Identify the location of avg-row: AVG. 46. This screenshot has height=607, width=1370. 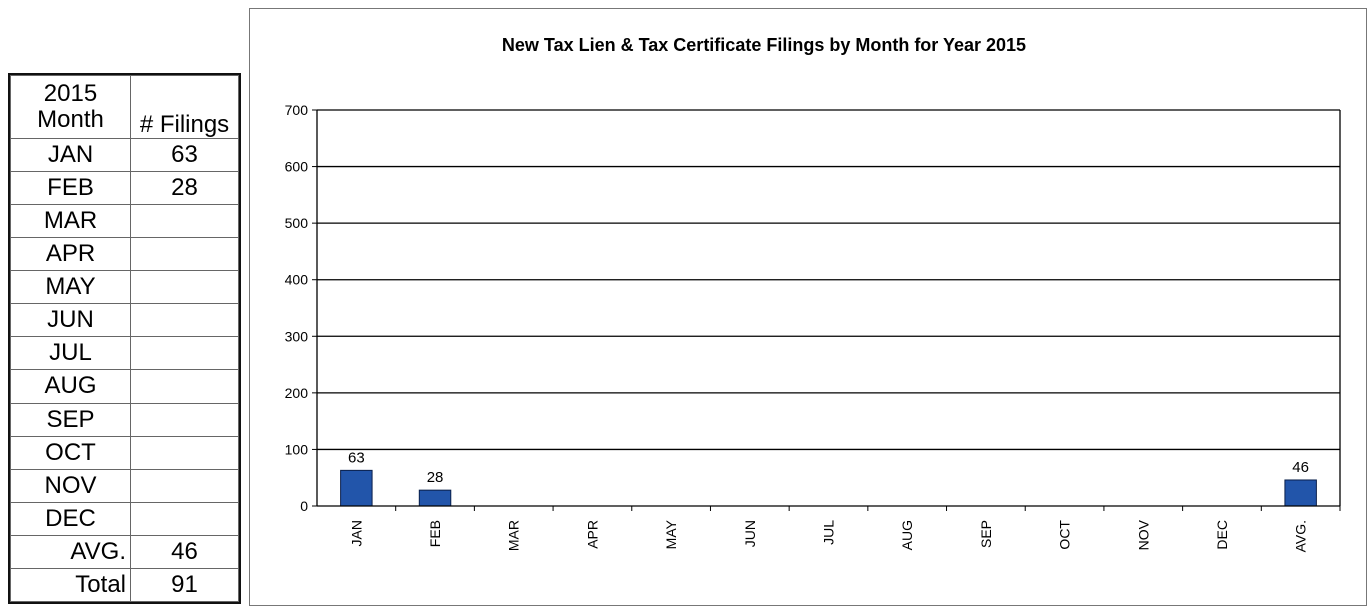
(124, 551).